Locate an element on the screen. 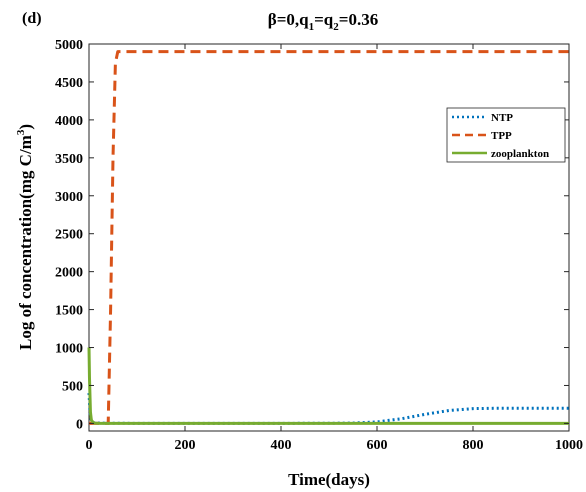 This screenshot has height=492, width=586. legend-label-tpp: TPP is located at coordinates (501, 136).